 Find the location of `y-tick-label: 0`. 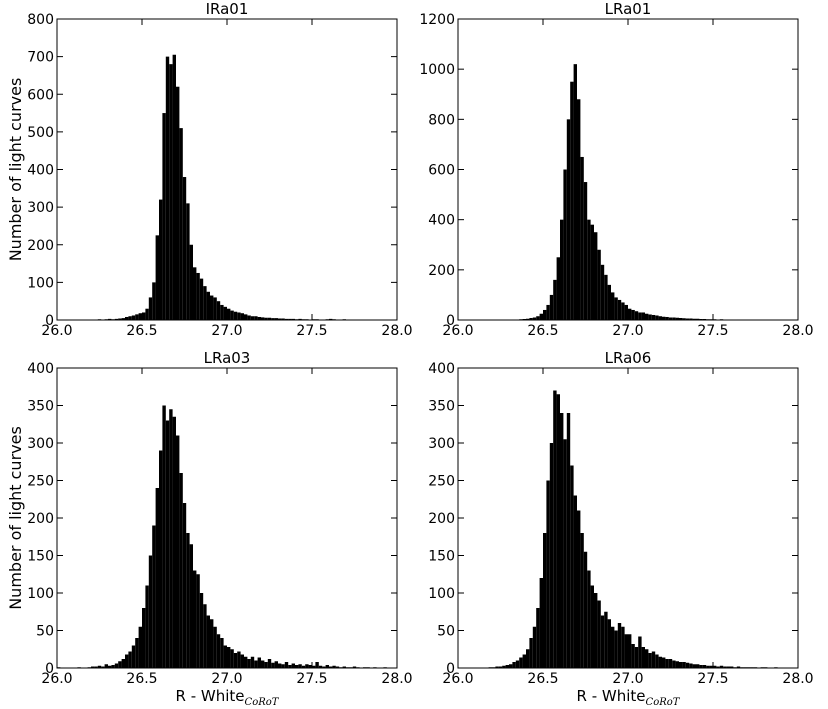

y-tick-label: 0 is located at coordinates (49, 669).